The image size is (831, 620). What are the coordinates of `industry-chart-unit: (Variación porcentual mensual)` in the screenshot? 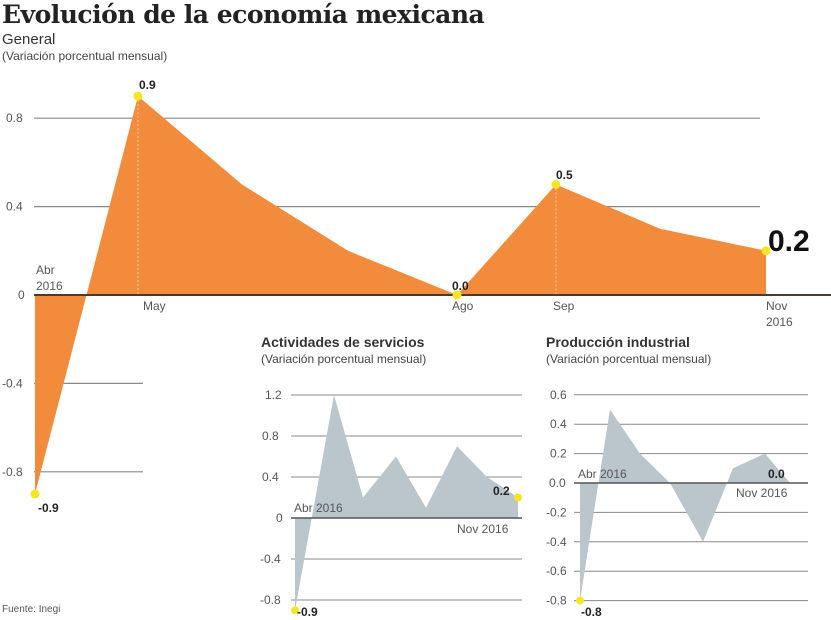 It's located at (629, 359).